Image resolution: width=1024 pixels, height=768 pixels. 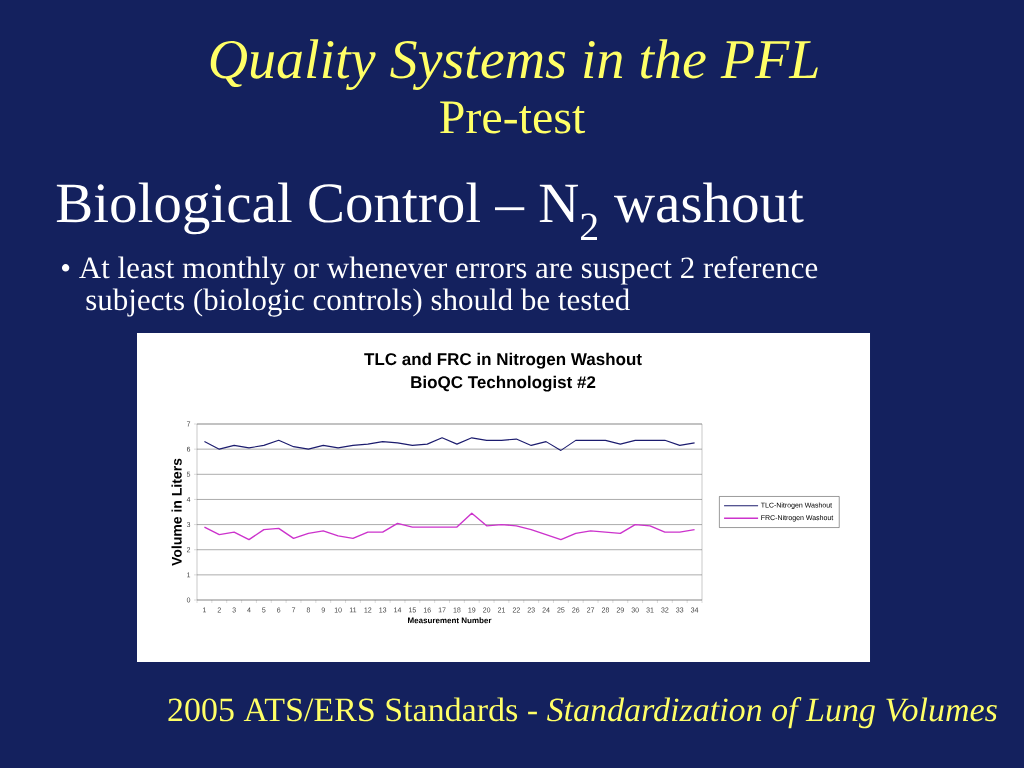 What do you see at coordinates (439, 286) in the screenshot?
I see `text: • At least monthly or whenever errors are suspect 2 reference subjects (biologic controls) should be tested` at bounding box center [439, 286].